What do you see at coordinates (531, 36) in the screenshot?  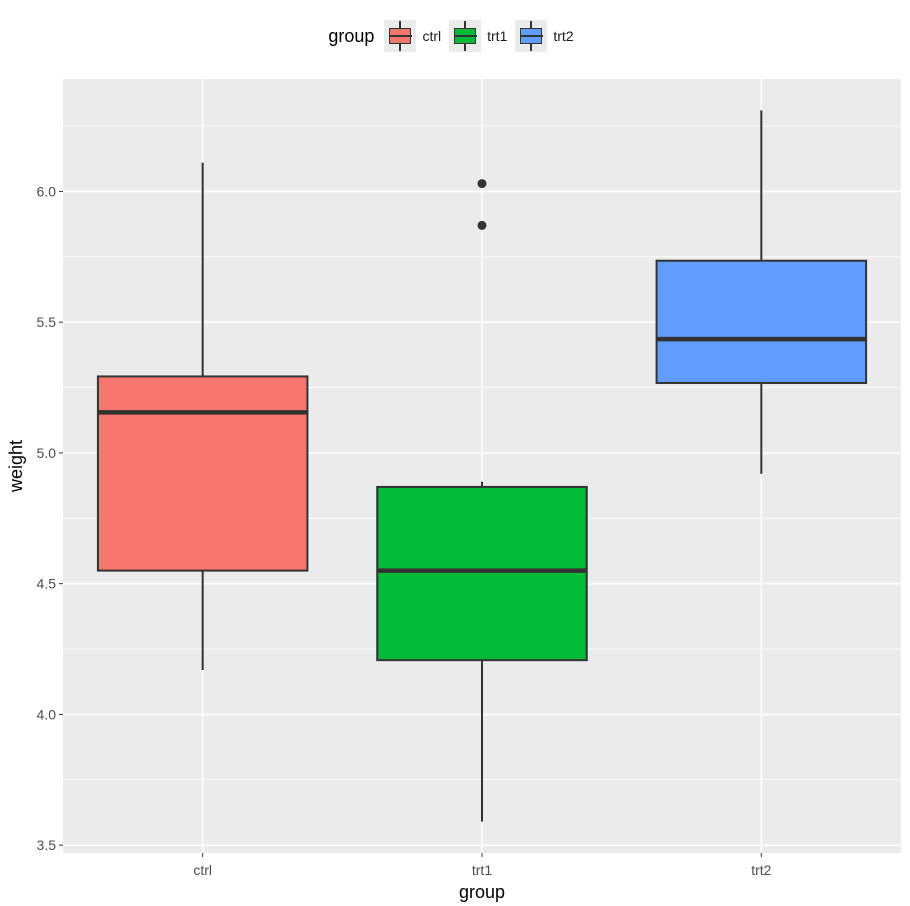 I see `legend-key-trt2` at bounding box center [531, 36].